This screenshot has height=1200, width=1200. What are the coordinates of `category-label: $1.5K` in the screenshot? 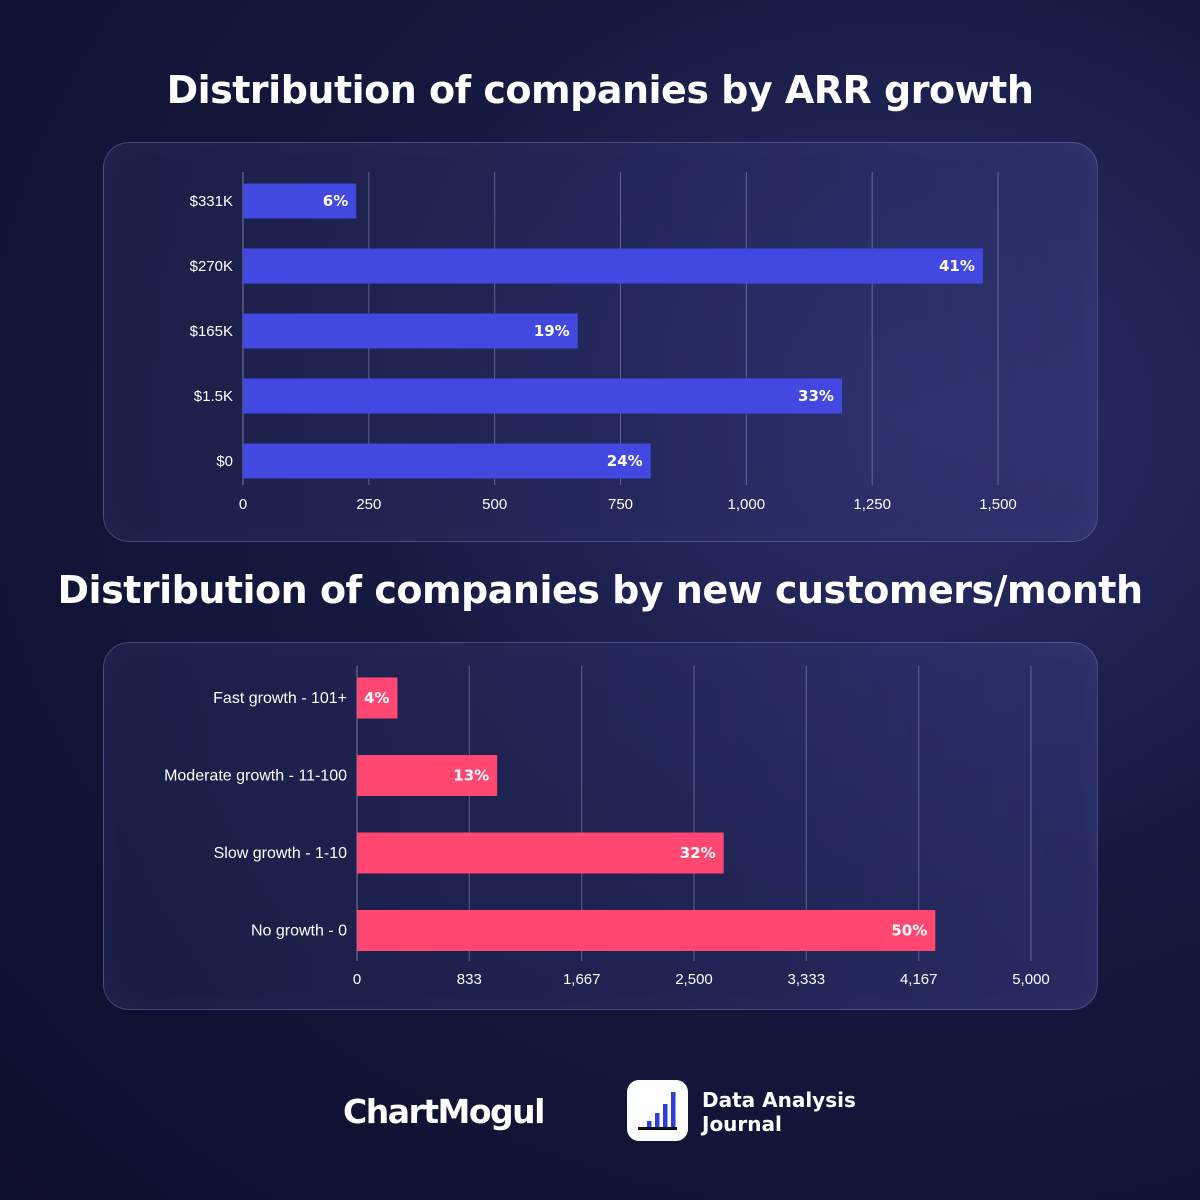 It's located at (213, 396).